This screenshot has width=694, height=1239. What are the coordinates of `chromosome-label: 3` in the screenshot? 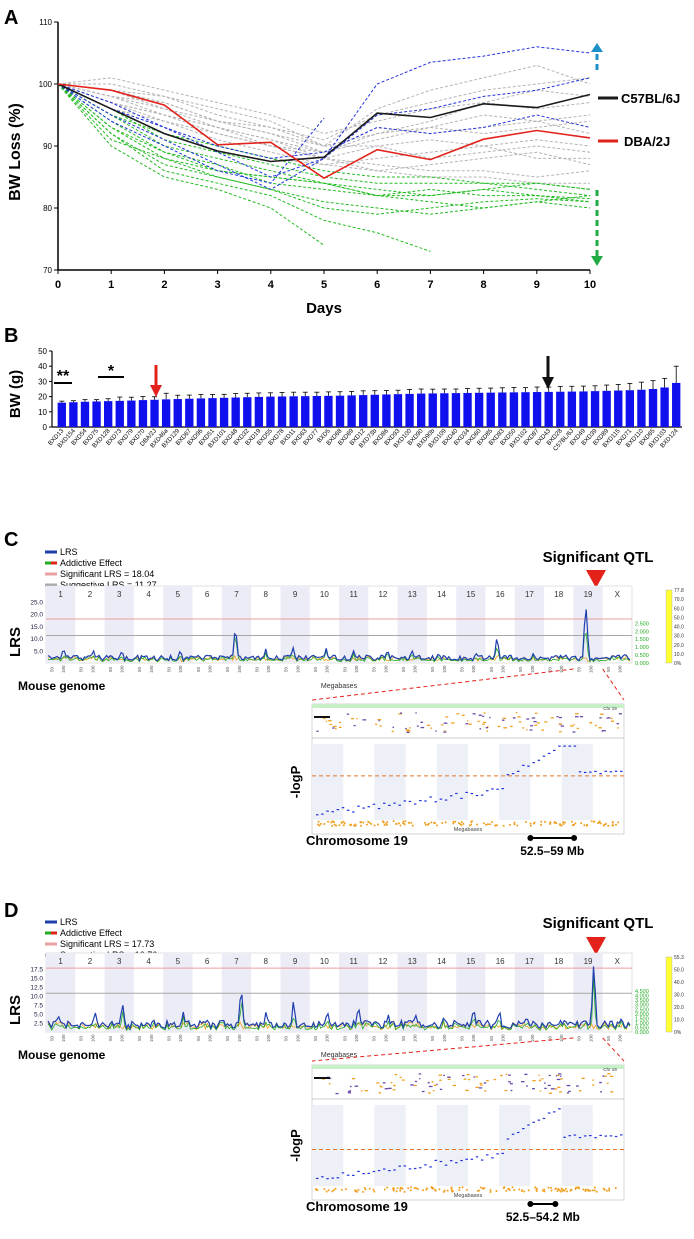 It's located at (119, 594).